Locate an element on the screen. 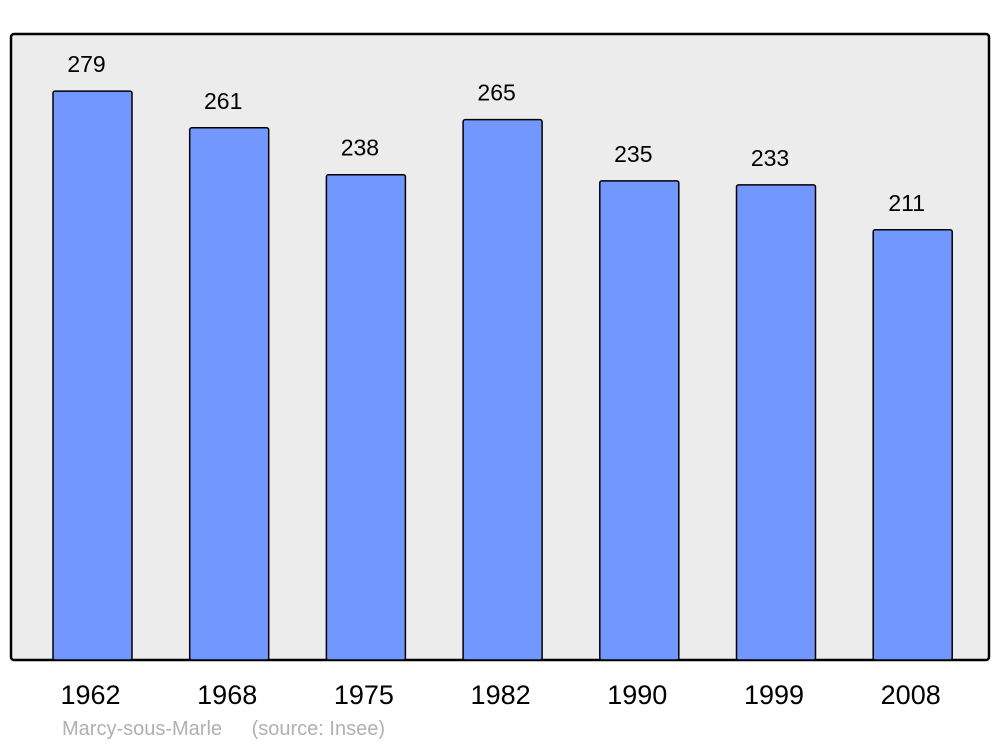 The width and height of the screenshot is (1000, 747). x-tick-label-2008: 2008 is located at coordinates (911, 695).